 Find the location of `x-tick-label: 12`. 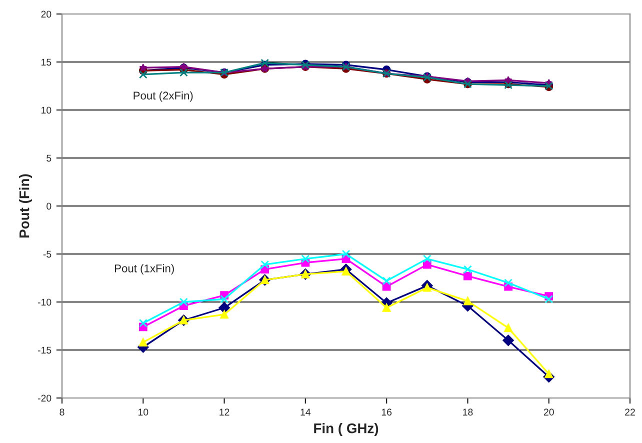

x-tick-label: 12 is located at coordinates (225, 412).